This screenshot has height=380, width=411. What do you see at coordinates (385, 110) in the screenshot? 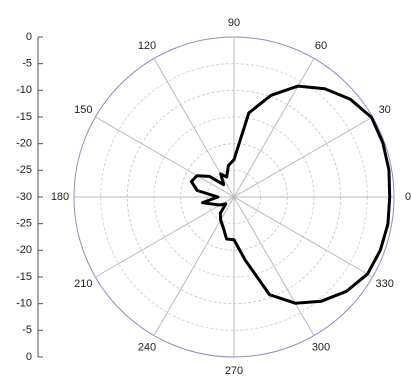
I see `angle-label: 30` at bounding box center [385, 110].